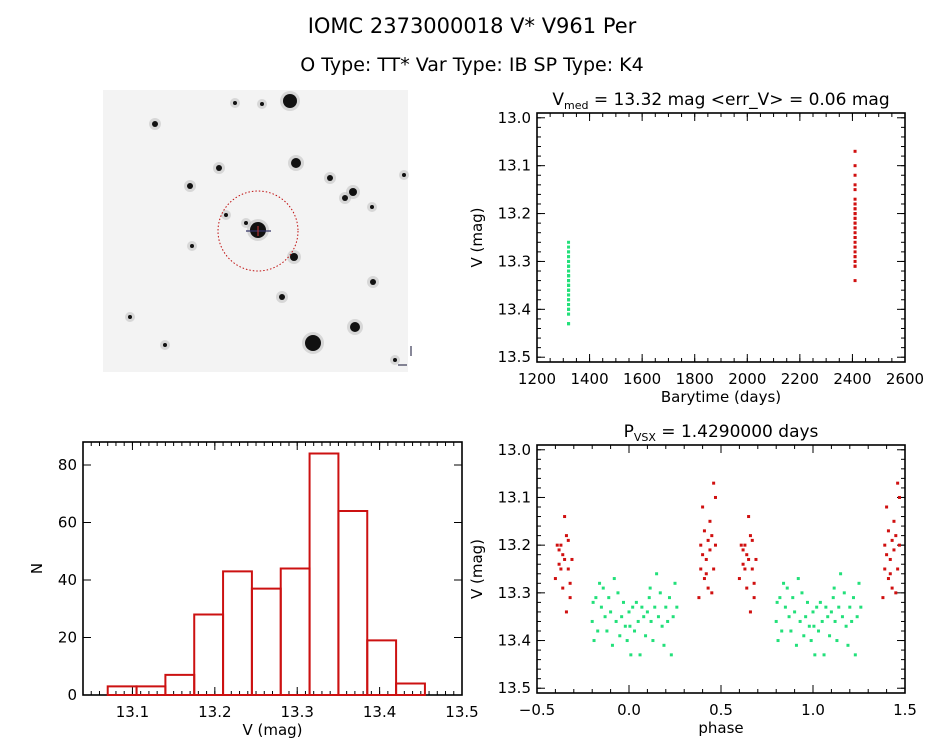  Describe the element at coordinates (472, 26) in the screenshot. I see `figure-title: IOMC 2373000018 V* V961 Per` at that location.